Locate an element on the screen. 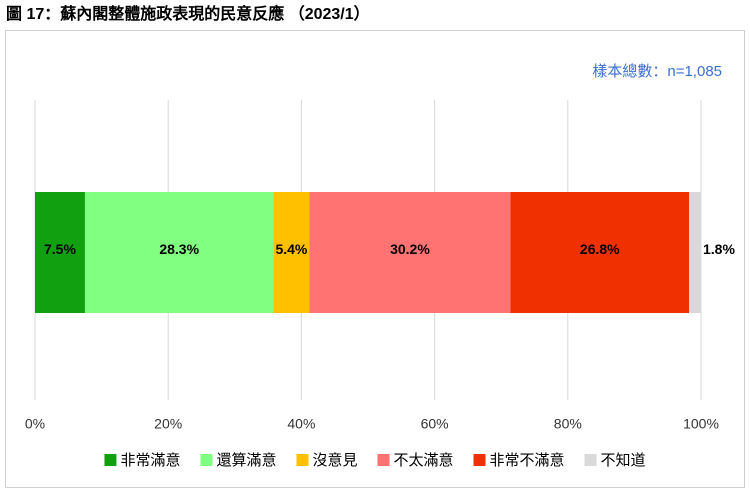 The image size is (750, 497). legend-label: 還算滿意 is located at coordinates (246, 460).